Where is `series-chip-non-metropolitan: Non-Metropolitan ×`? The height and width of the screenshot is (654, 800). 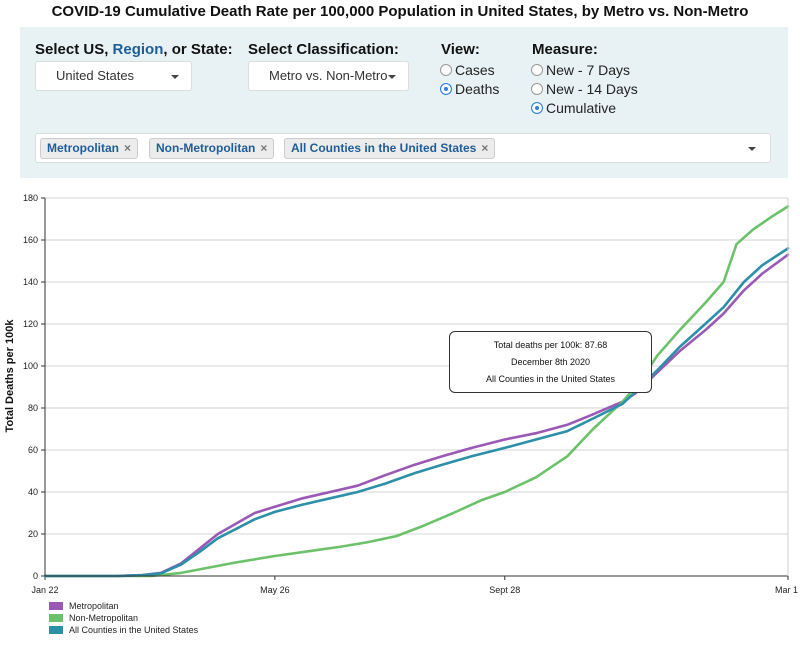 series-chip-non-metropolitan: Non-Metropolitan × is located at coordinates (212, 148).